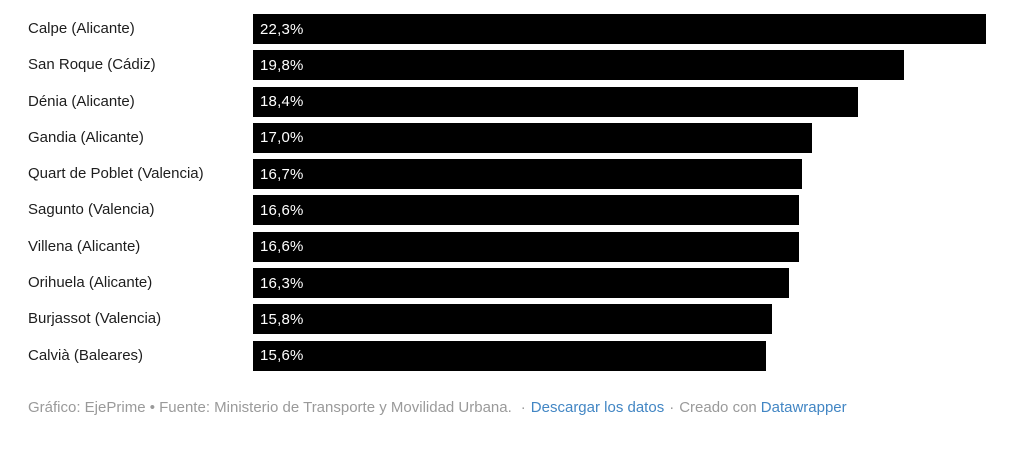 This screenshot has width=1024, height=449. What do you see at coordinates (86, 137) in the screenshot?
I see `row-label: Gandia (Alicante)` at bounding box center [86, 137].